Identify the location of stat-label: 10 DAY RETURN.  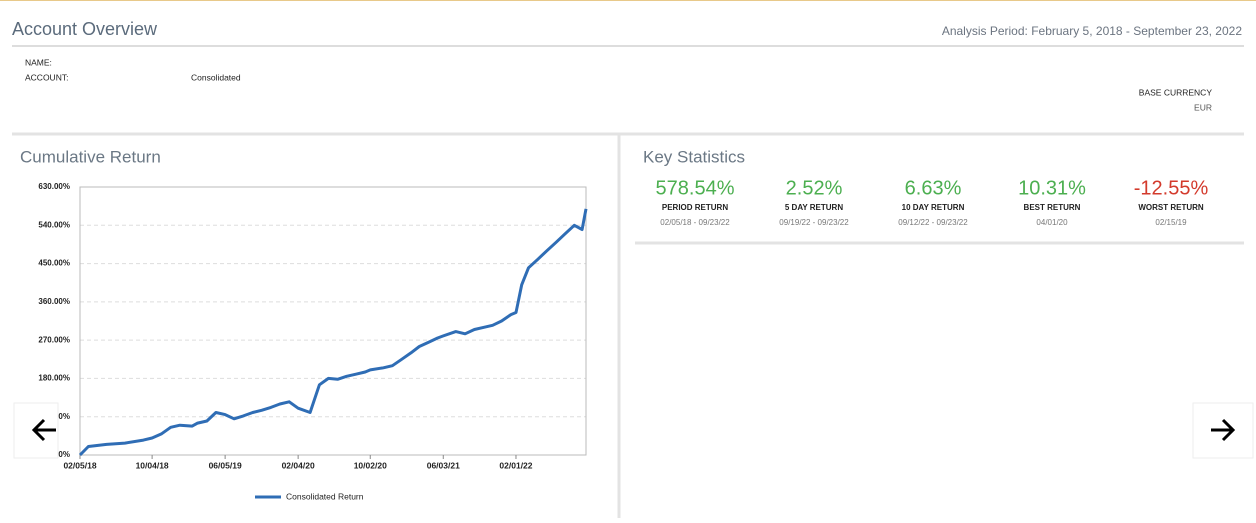
(933, 207).